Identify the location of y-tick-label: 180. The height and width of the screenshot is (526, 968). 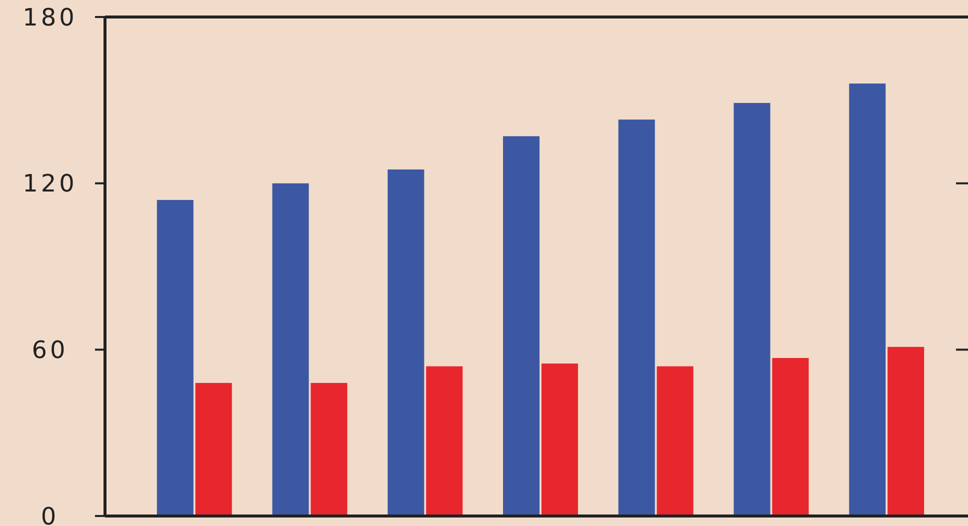
(50, 17).